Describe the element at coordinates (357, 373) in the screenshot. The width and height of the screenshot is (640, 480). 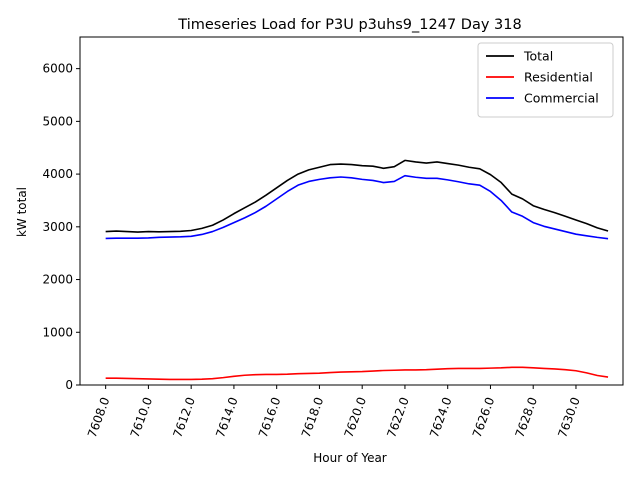
I see `series-line-residential` at that location.